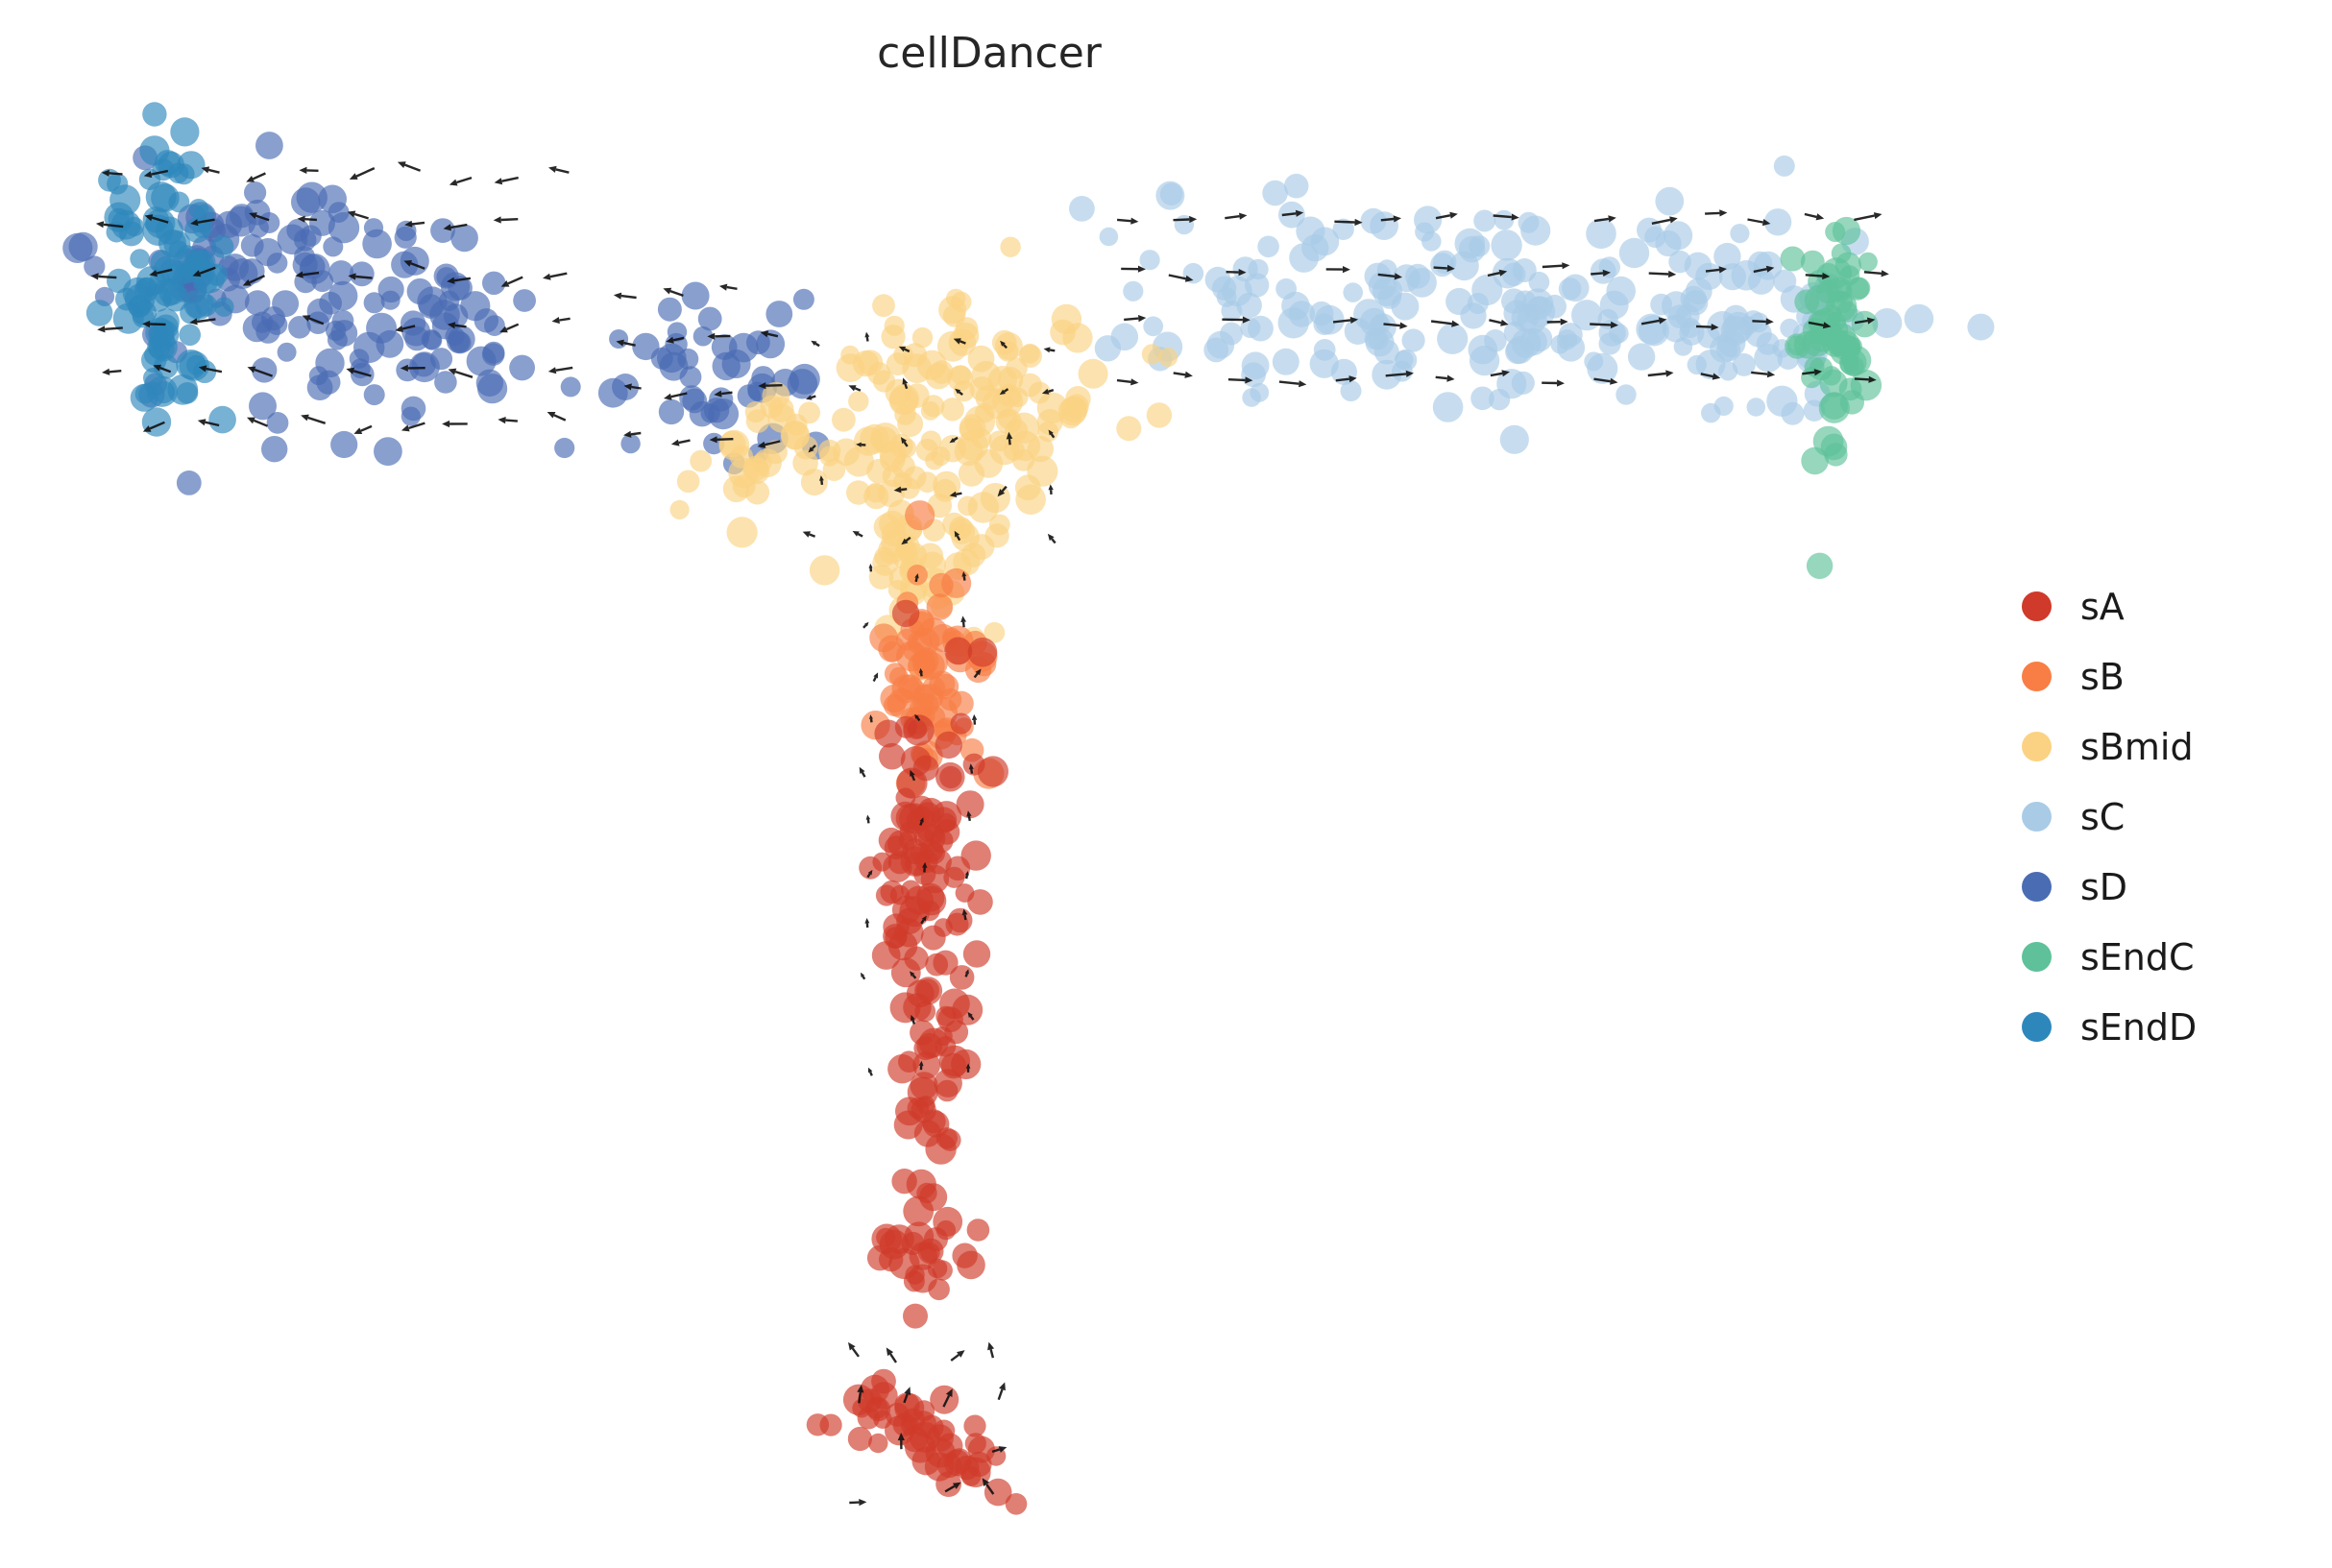 The width and height of the screenshot is (2332, 1568). I want to click on legend-label: sA, so click(2102, 606).